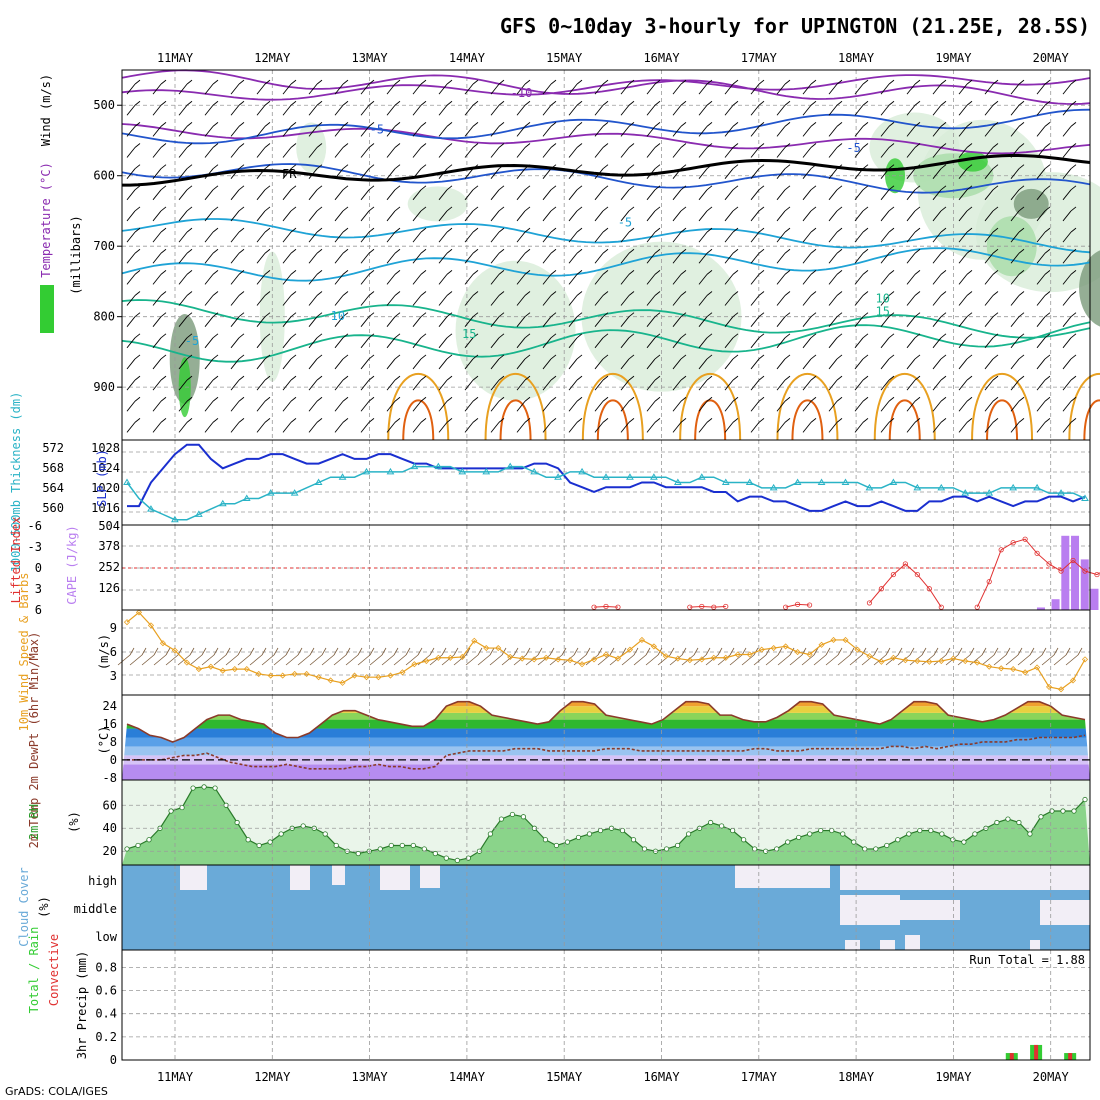  What do you see at coordinates (110, 851) in the screenshot?
I see `rh-tick-label: 20` at bounding box center [110, 851].